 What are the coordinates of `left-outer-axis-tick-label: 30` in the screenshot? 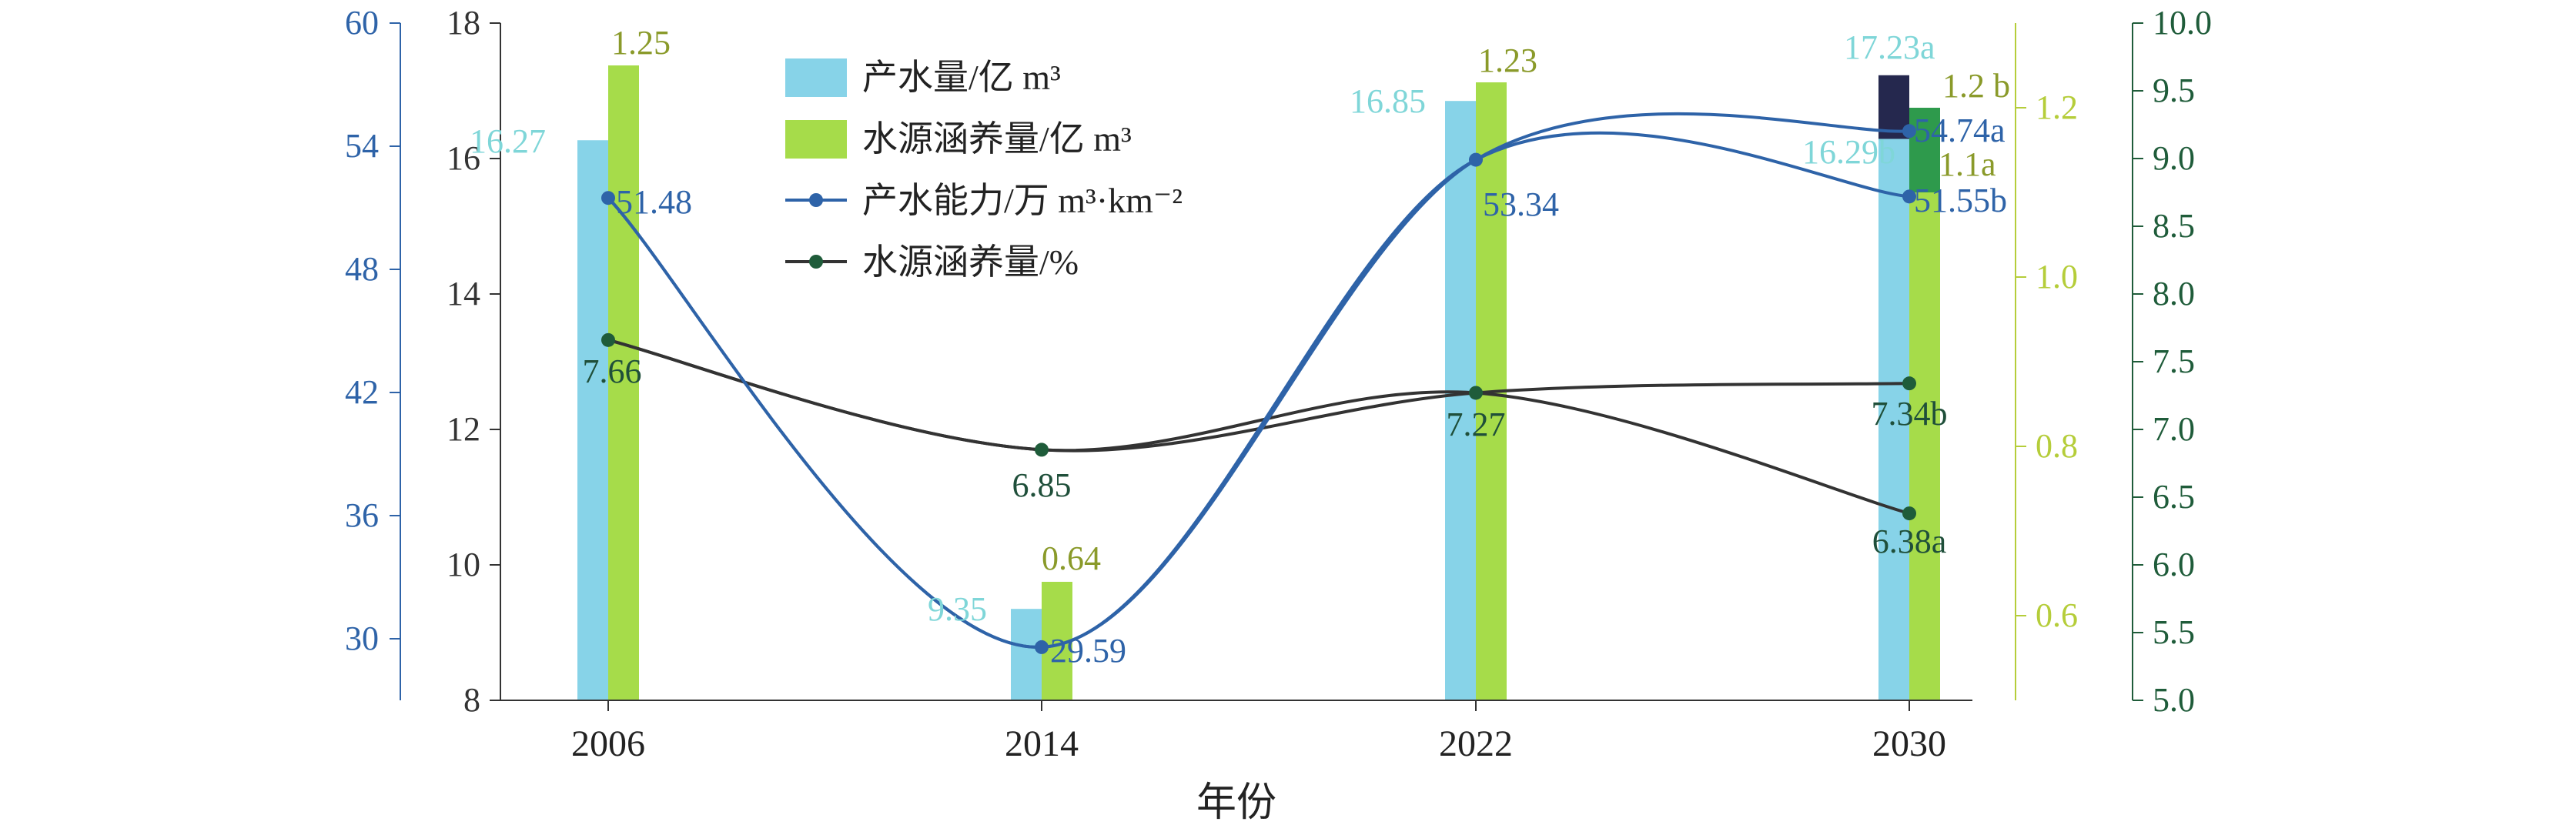 It's located at (362, 638).